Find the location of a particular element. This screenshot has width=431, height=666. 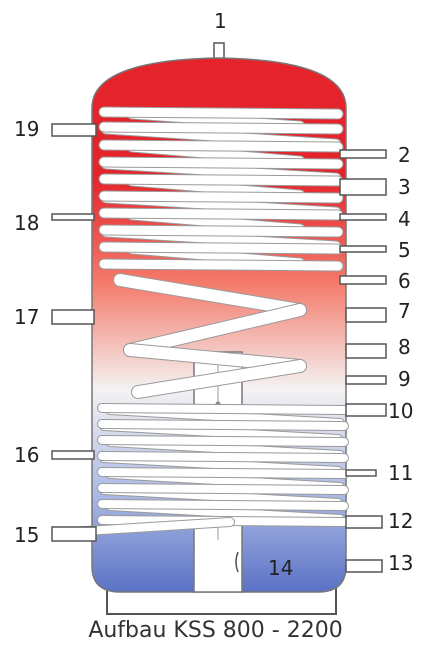

label-4: 4 is located at coordinates (404, 219).